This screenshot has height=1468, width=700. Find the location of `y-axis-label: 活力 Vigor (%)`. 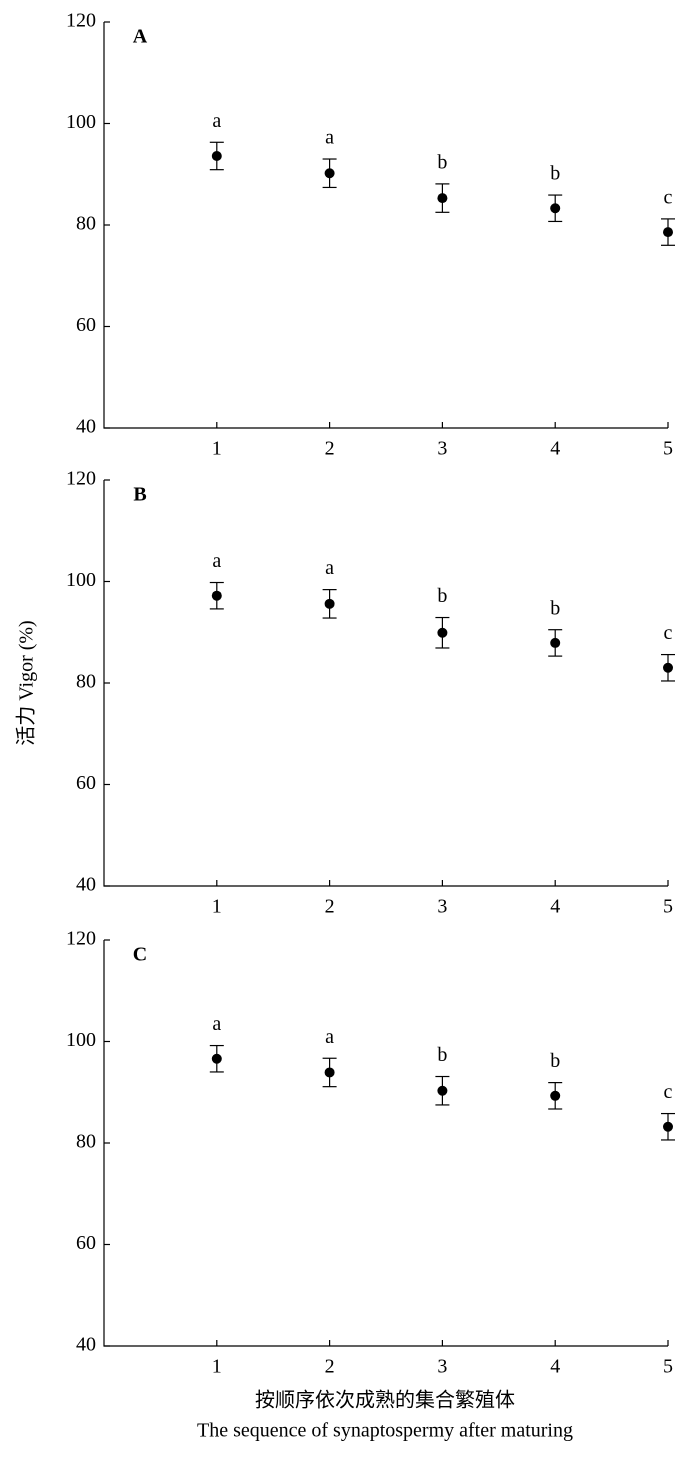

y-axis-label: 活力 Vigor (%) is located at coordinates (26, 682).